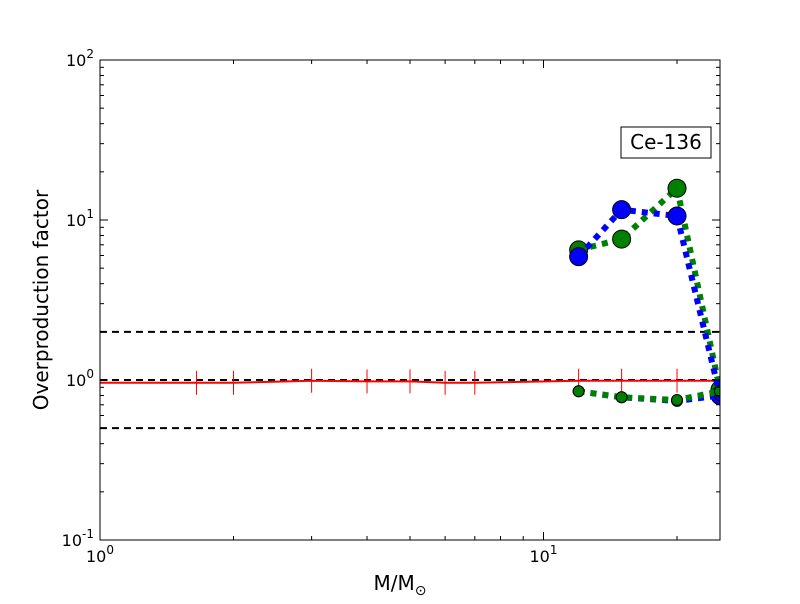 Image resolution: width=800 pixels, height=604 pixels. I want to click on y-tick-label-3: 10², so click(80, 58).